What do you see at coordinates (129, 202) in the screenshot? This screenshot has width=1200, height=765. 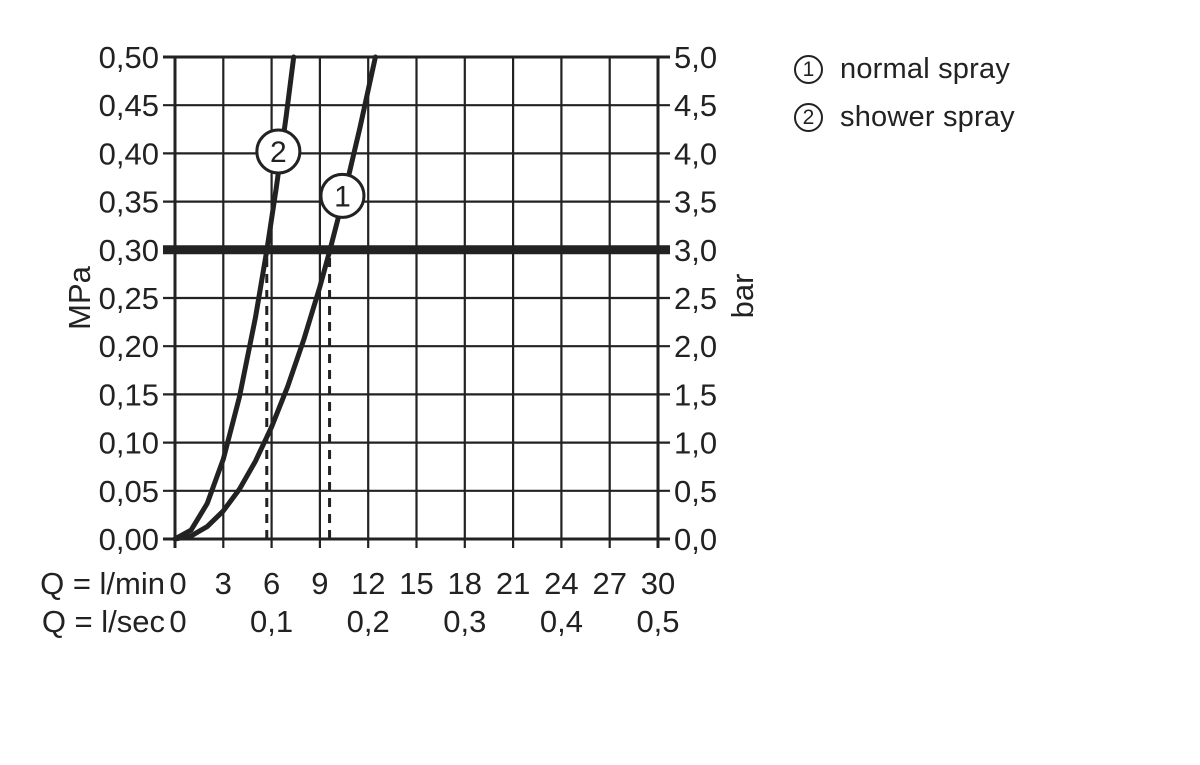 I see `y-axis-label-mpa: 0,35` at bounding box center [129, 202].